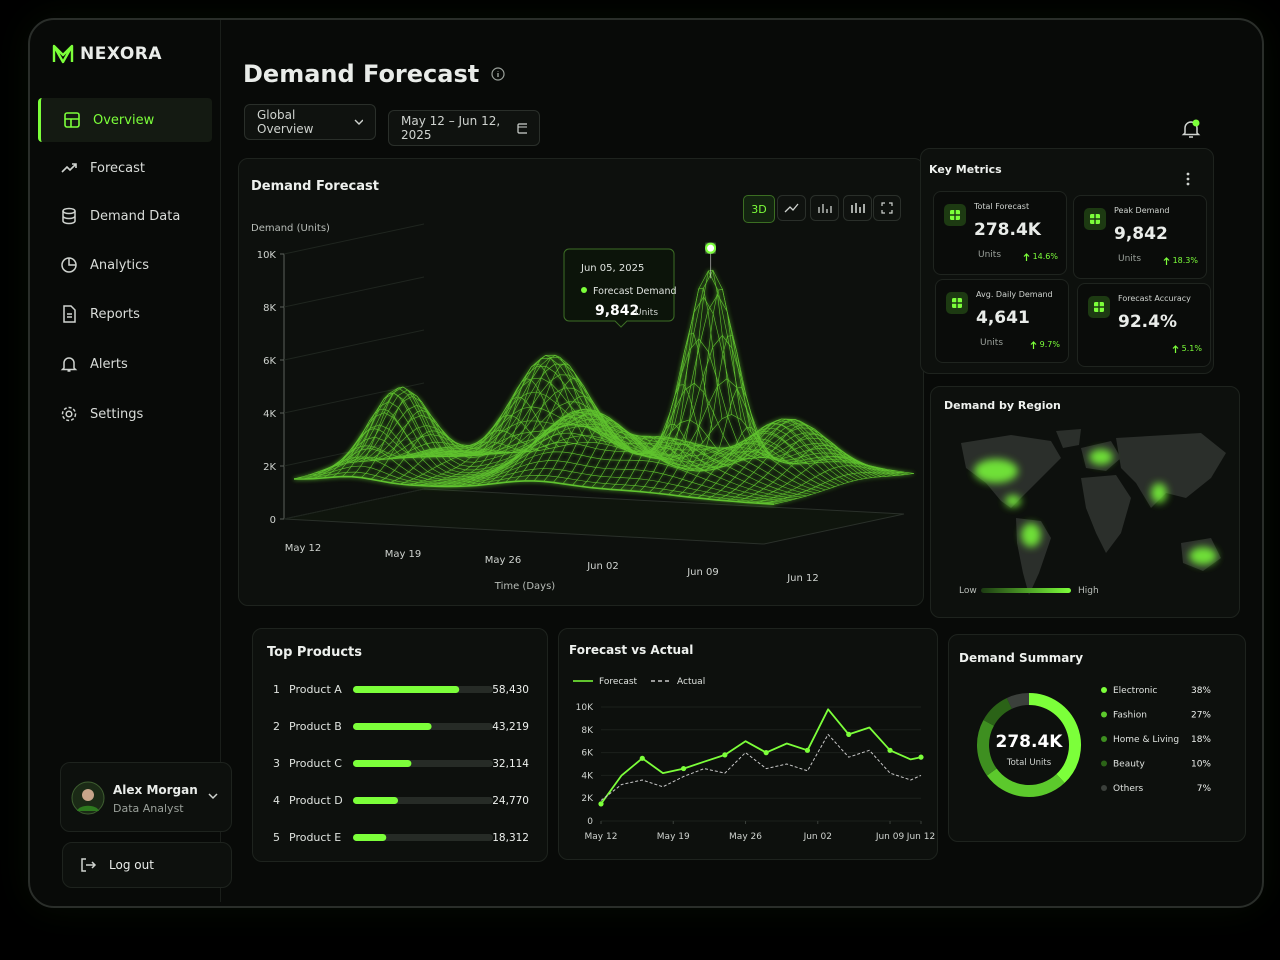 Image resolution: width=1280 pixels, height=960 pixels. I want to click on bar-value: 43,219, so click(510, 727).